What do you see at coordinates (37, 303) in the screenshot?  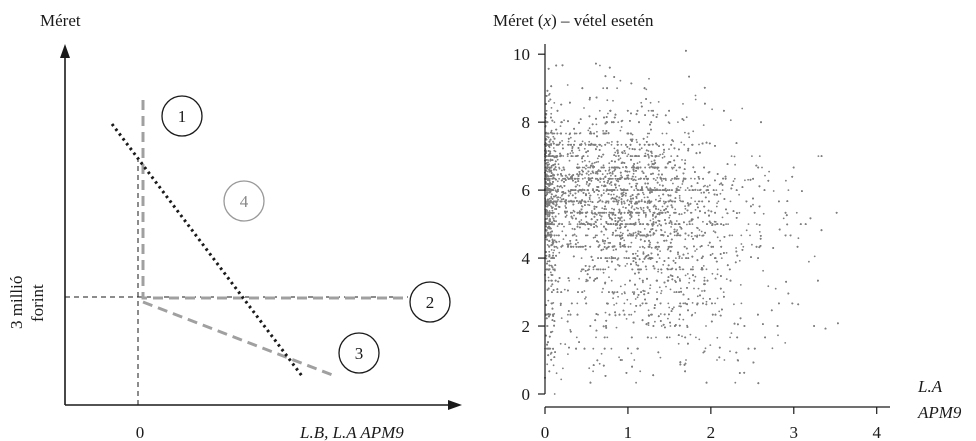 I see `threshold-label-line2: forint` at bounding box center [37, 303].